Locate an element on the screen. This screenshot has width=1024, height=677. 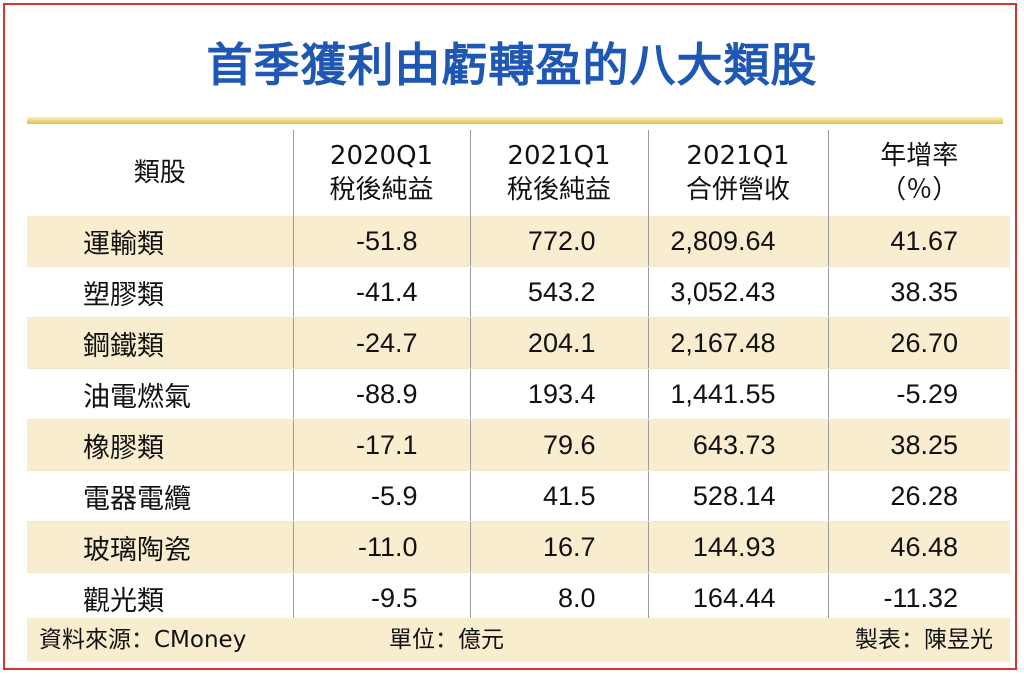
cell-profit-2020q1: -5.9 is located at coordinates (381, 496).